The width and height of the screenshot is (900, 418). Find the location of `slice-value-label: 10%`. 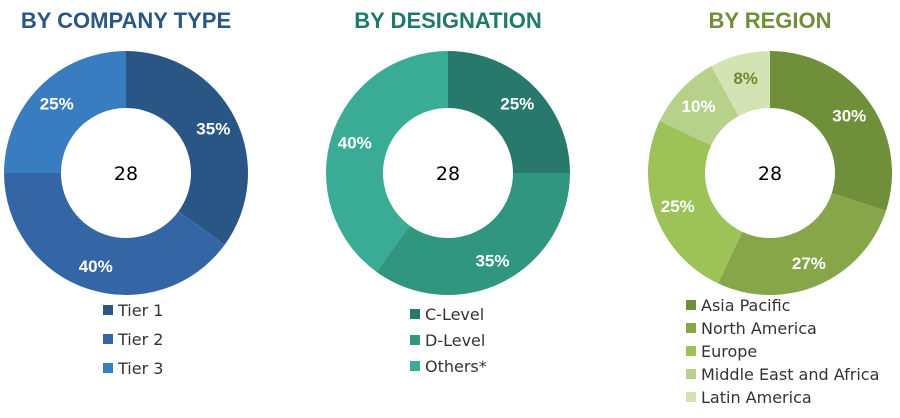

slice-value-label: 10% is located at coordinates (699, 106).